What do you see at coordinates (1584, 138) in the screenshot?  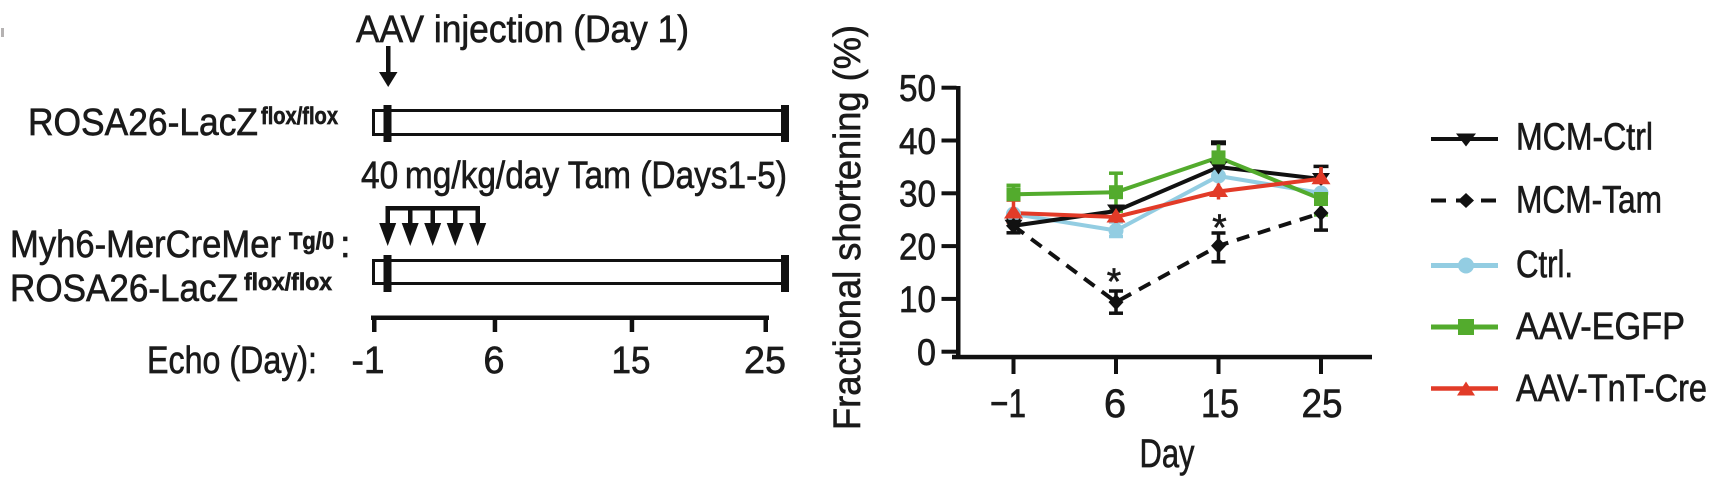 I see `svg-text: MCM-Ctrl` at bounding box center [1584, 138].